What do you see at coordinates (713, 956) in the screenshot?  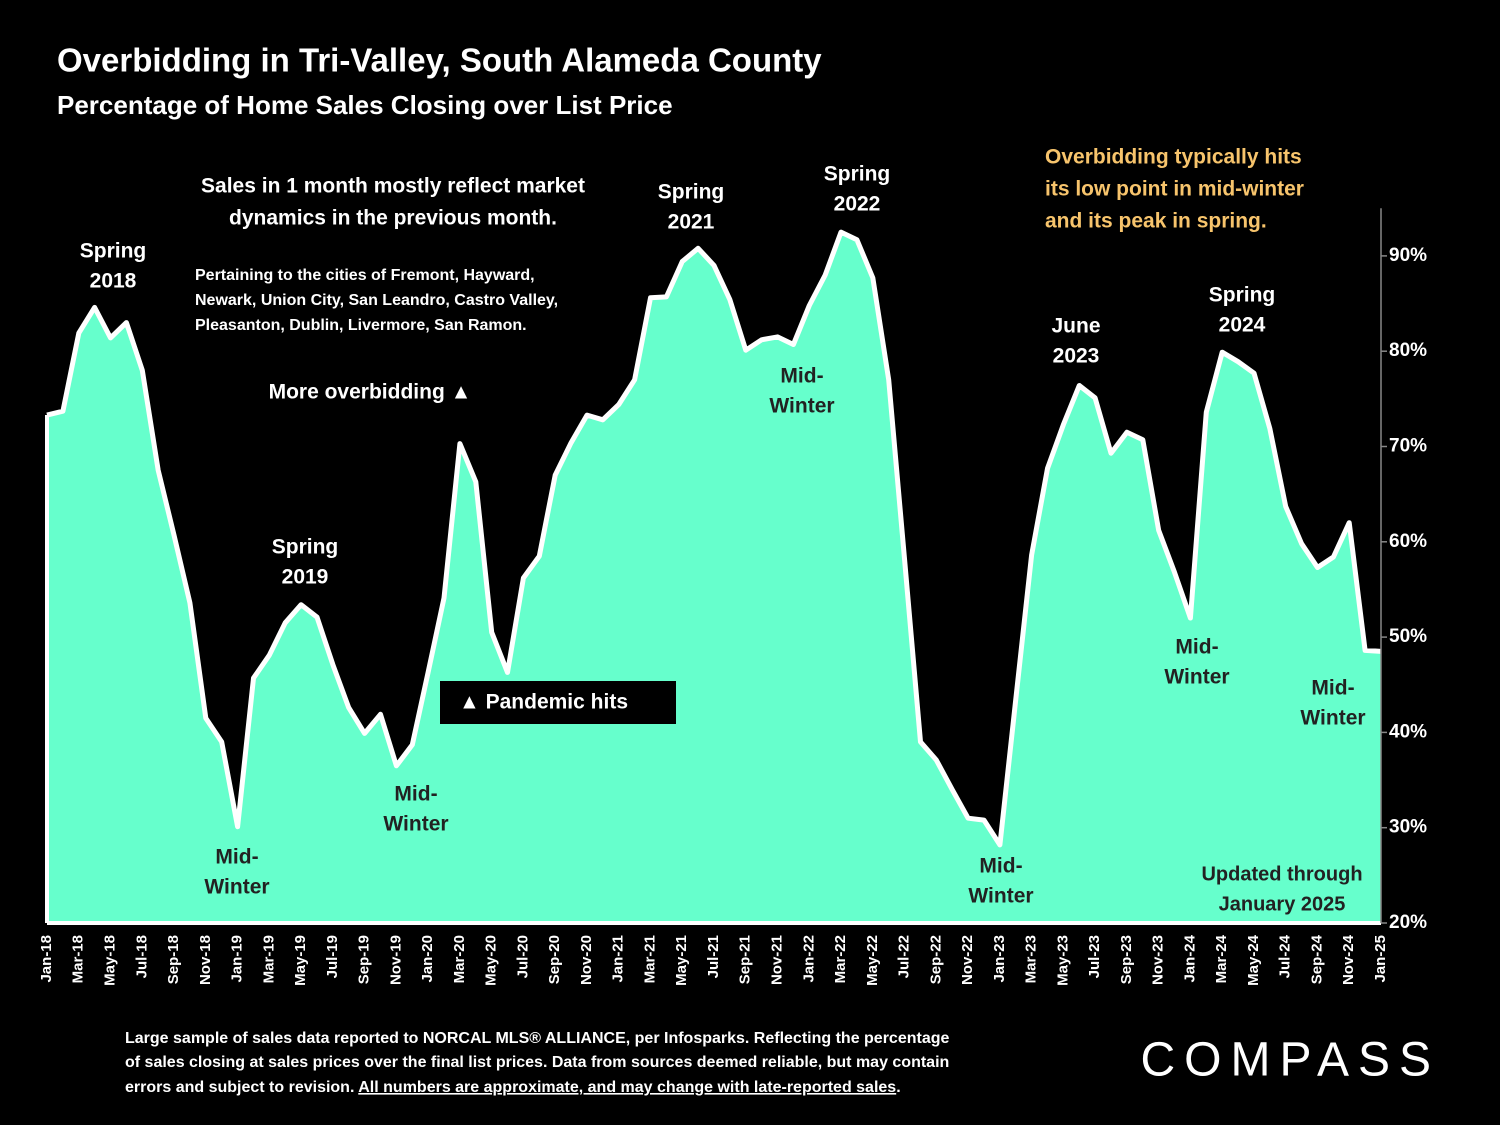 I see `x-tick-label: Jul-21` at bounding box center [713, 956].